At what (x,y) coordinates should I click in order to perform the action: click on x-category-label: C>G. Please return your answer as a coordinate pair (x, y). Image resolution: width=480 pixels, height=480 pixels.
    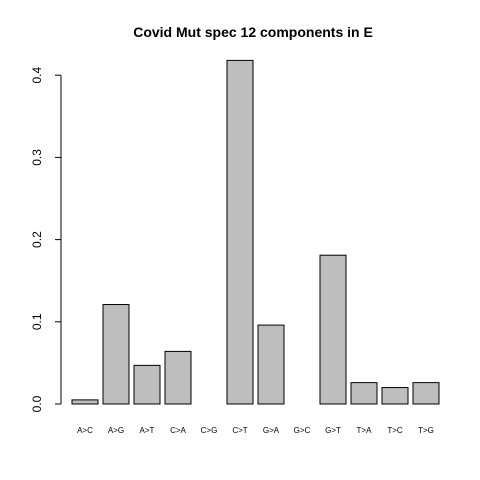
    Looking at the image, I should click on (209, 430).